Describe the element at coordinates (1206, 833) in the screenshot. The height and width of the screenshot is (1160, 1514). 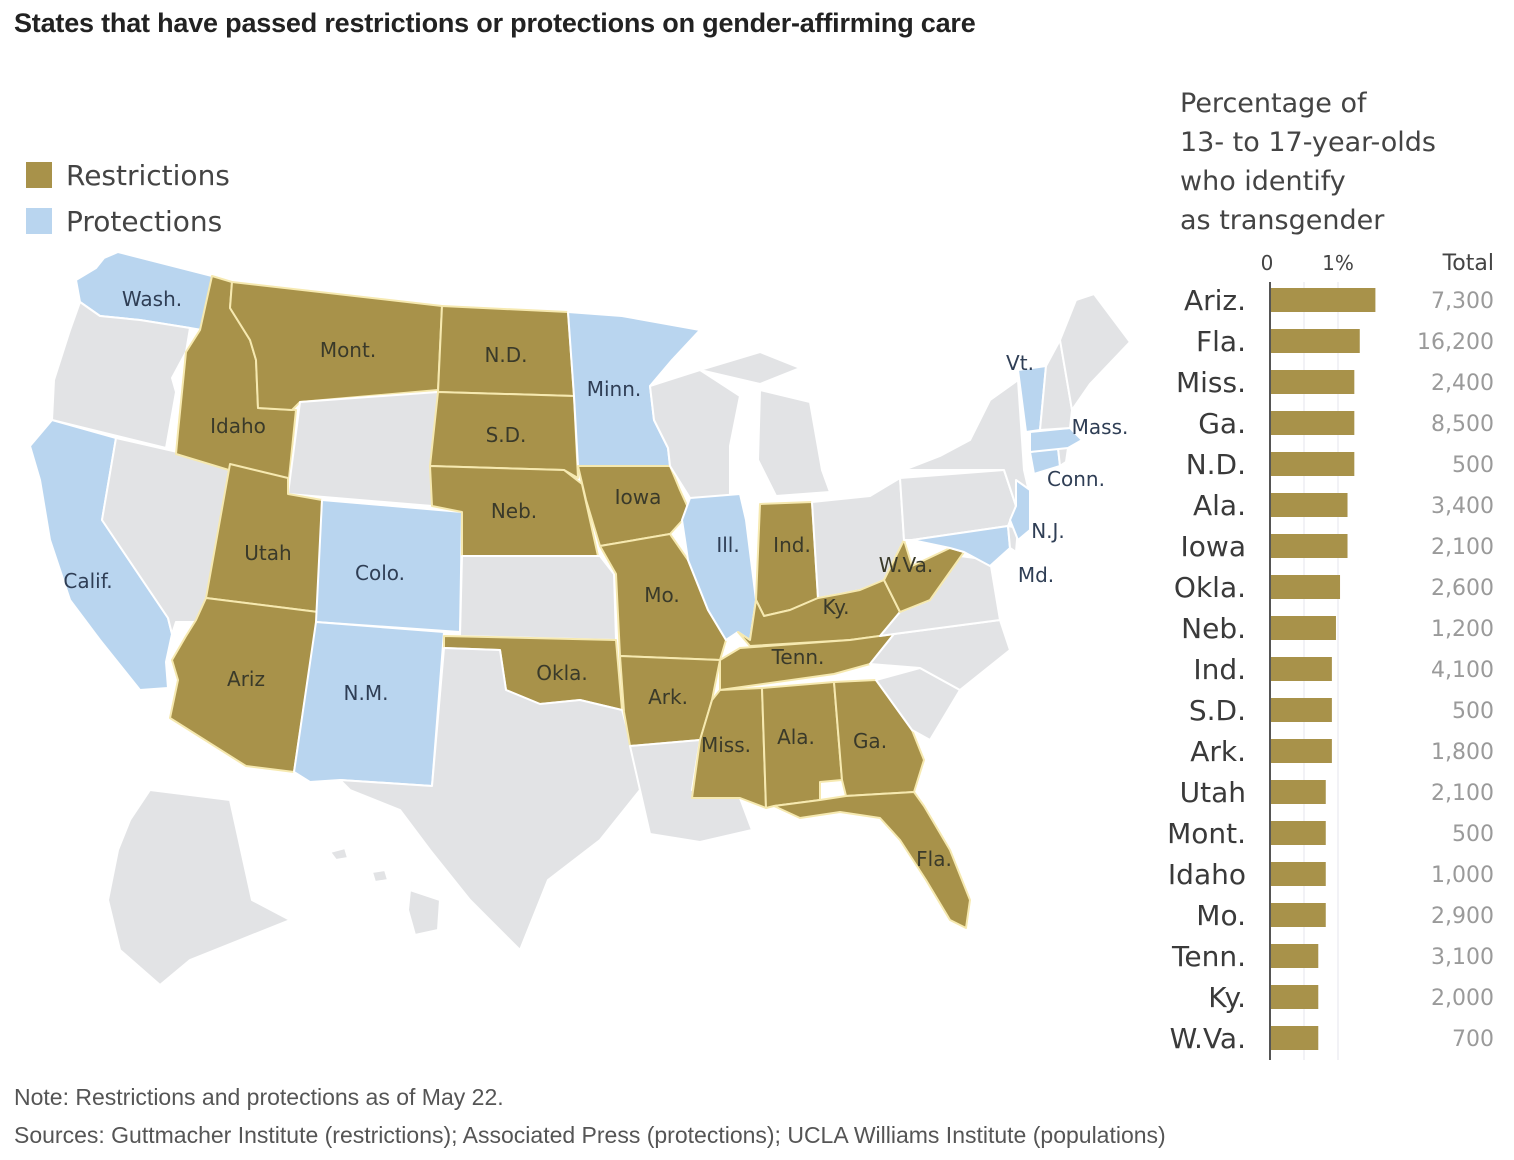
I see `bar-category-label: Mont.` at that location.